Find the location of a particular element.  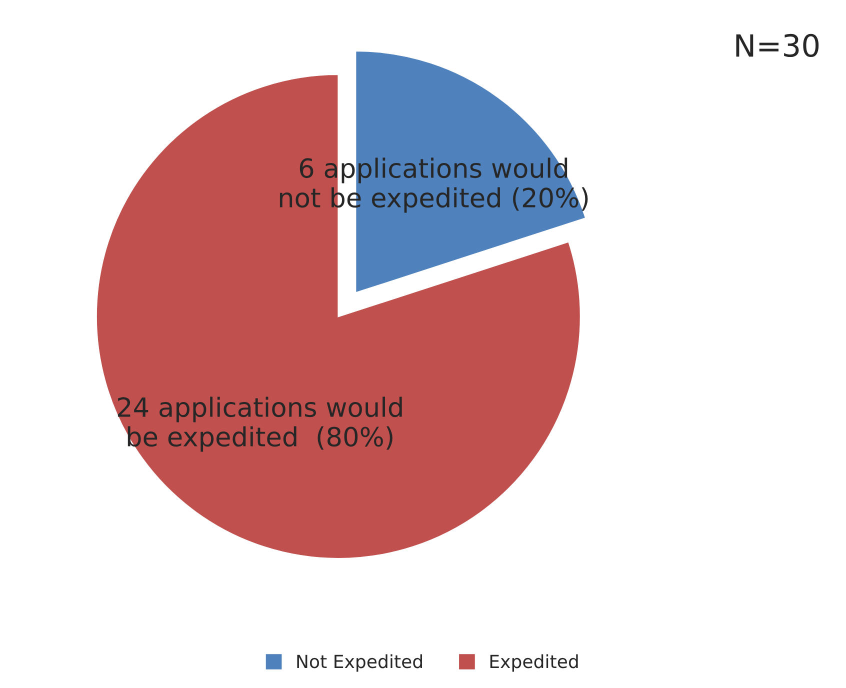

legend-label: Not Expedited is located at coordinates (359, 663).